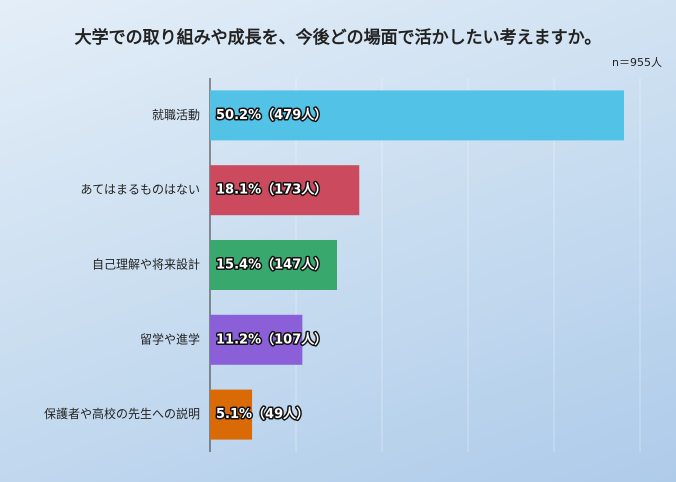  I want to click on category-label: 自己理解や将来設計, so click(146, 264).